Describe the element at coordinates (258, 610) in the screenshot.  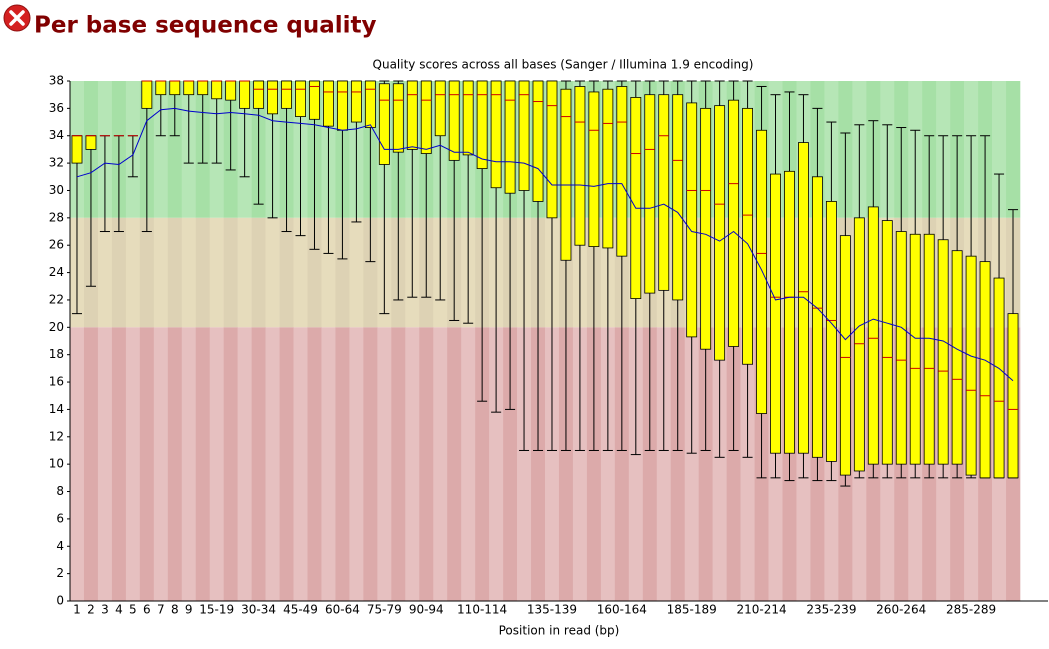
I see `x-tick-label: 30-34` at that location.